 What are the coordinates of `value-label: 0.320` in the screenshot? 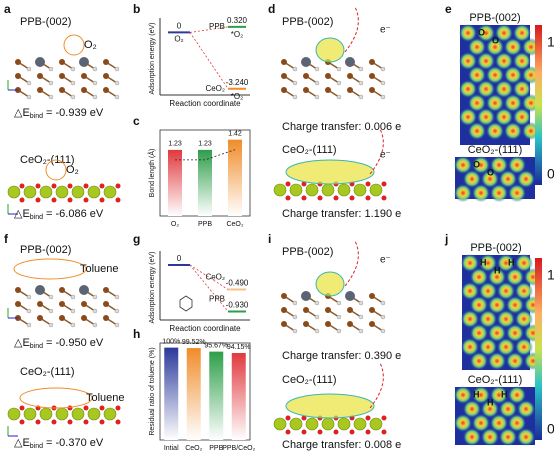 It's located at (237, 20).